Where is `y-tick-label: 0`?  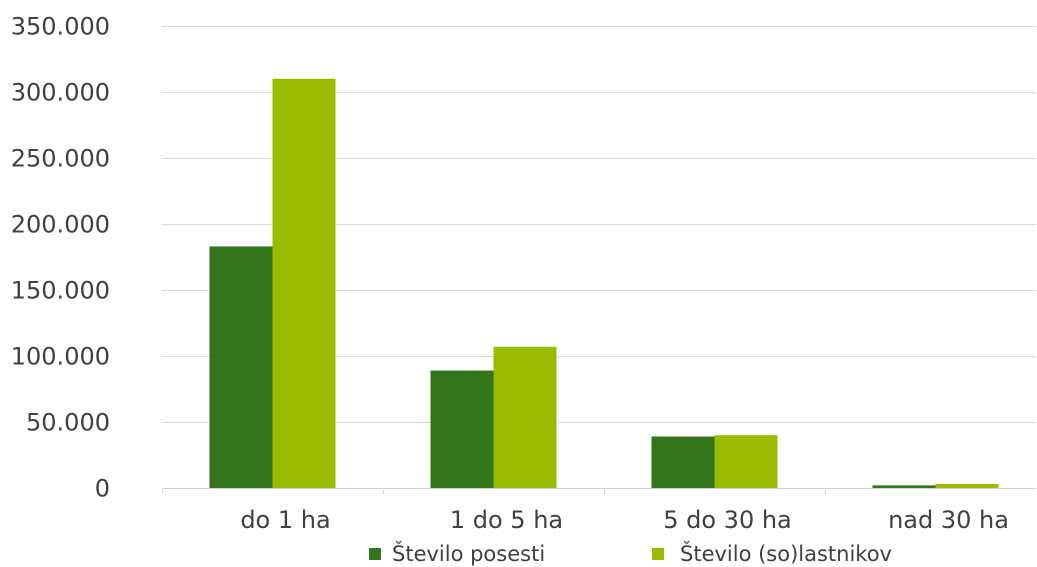
y-tick-label: 0 is located at coordinates (102, 489).